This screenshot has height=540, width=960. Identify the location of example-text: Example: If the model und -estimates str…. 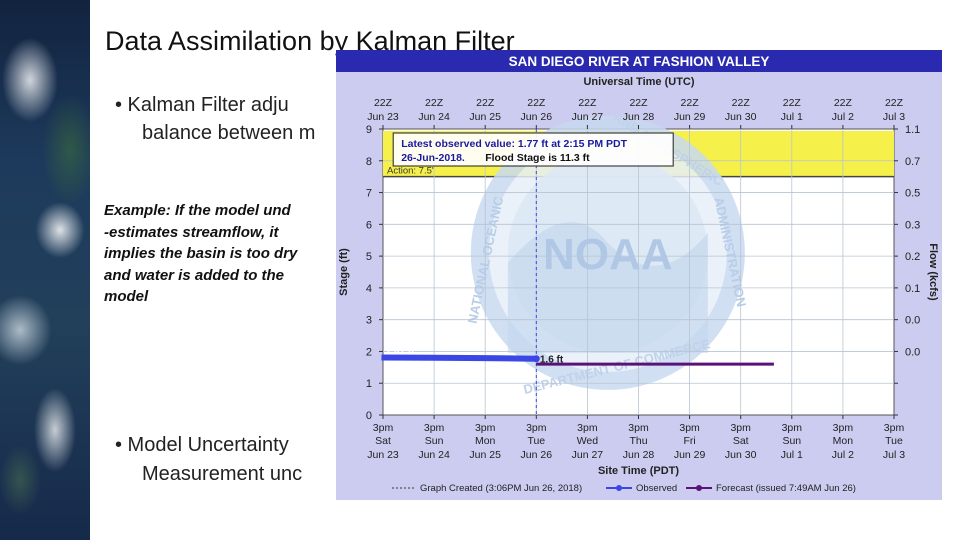
(201, 253).